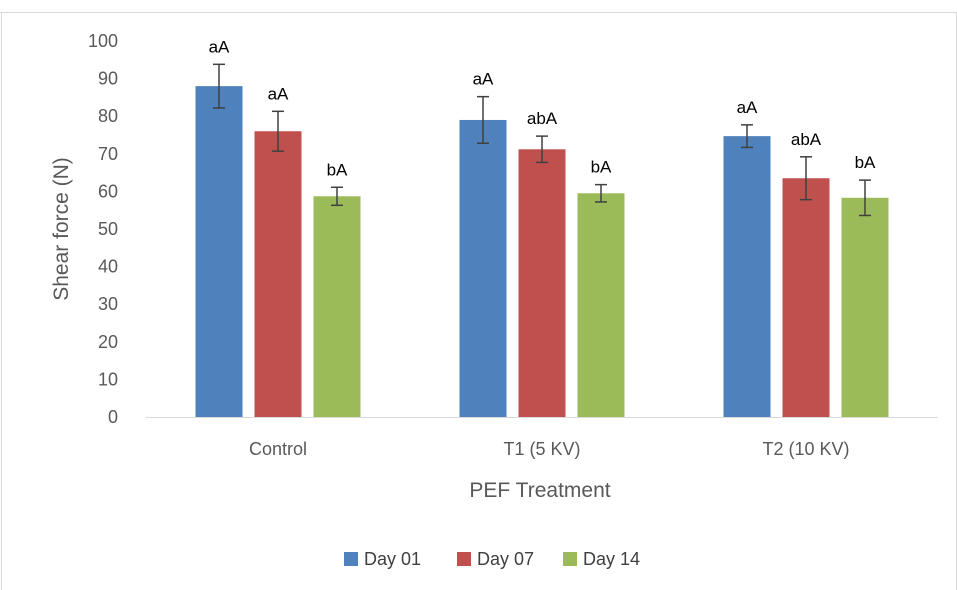  I want to click on y-tick-label: 0, so click(113, 417).